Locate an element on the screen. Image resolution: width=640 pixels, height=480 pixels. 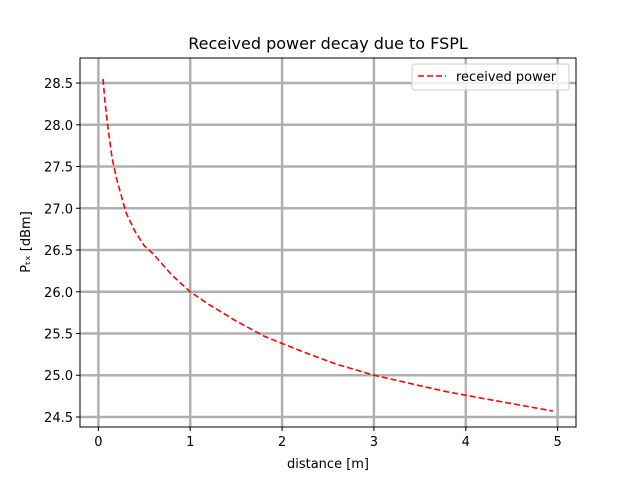
y-tick-label: 25.0 is located at coordinates (58, 376).